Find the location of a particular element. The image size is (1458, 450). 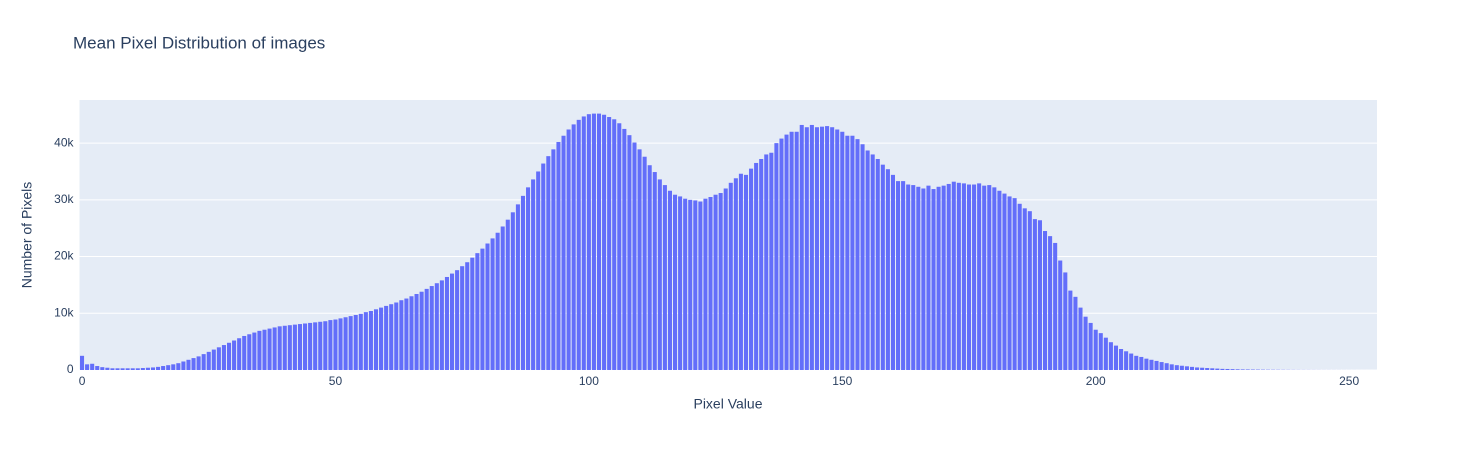

y-tick-label: 10k is located at coordinates (64, 312).